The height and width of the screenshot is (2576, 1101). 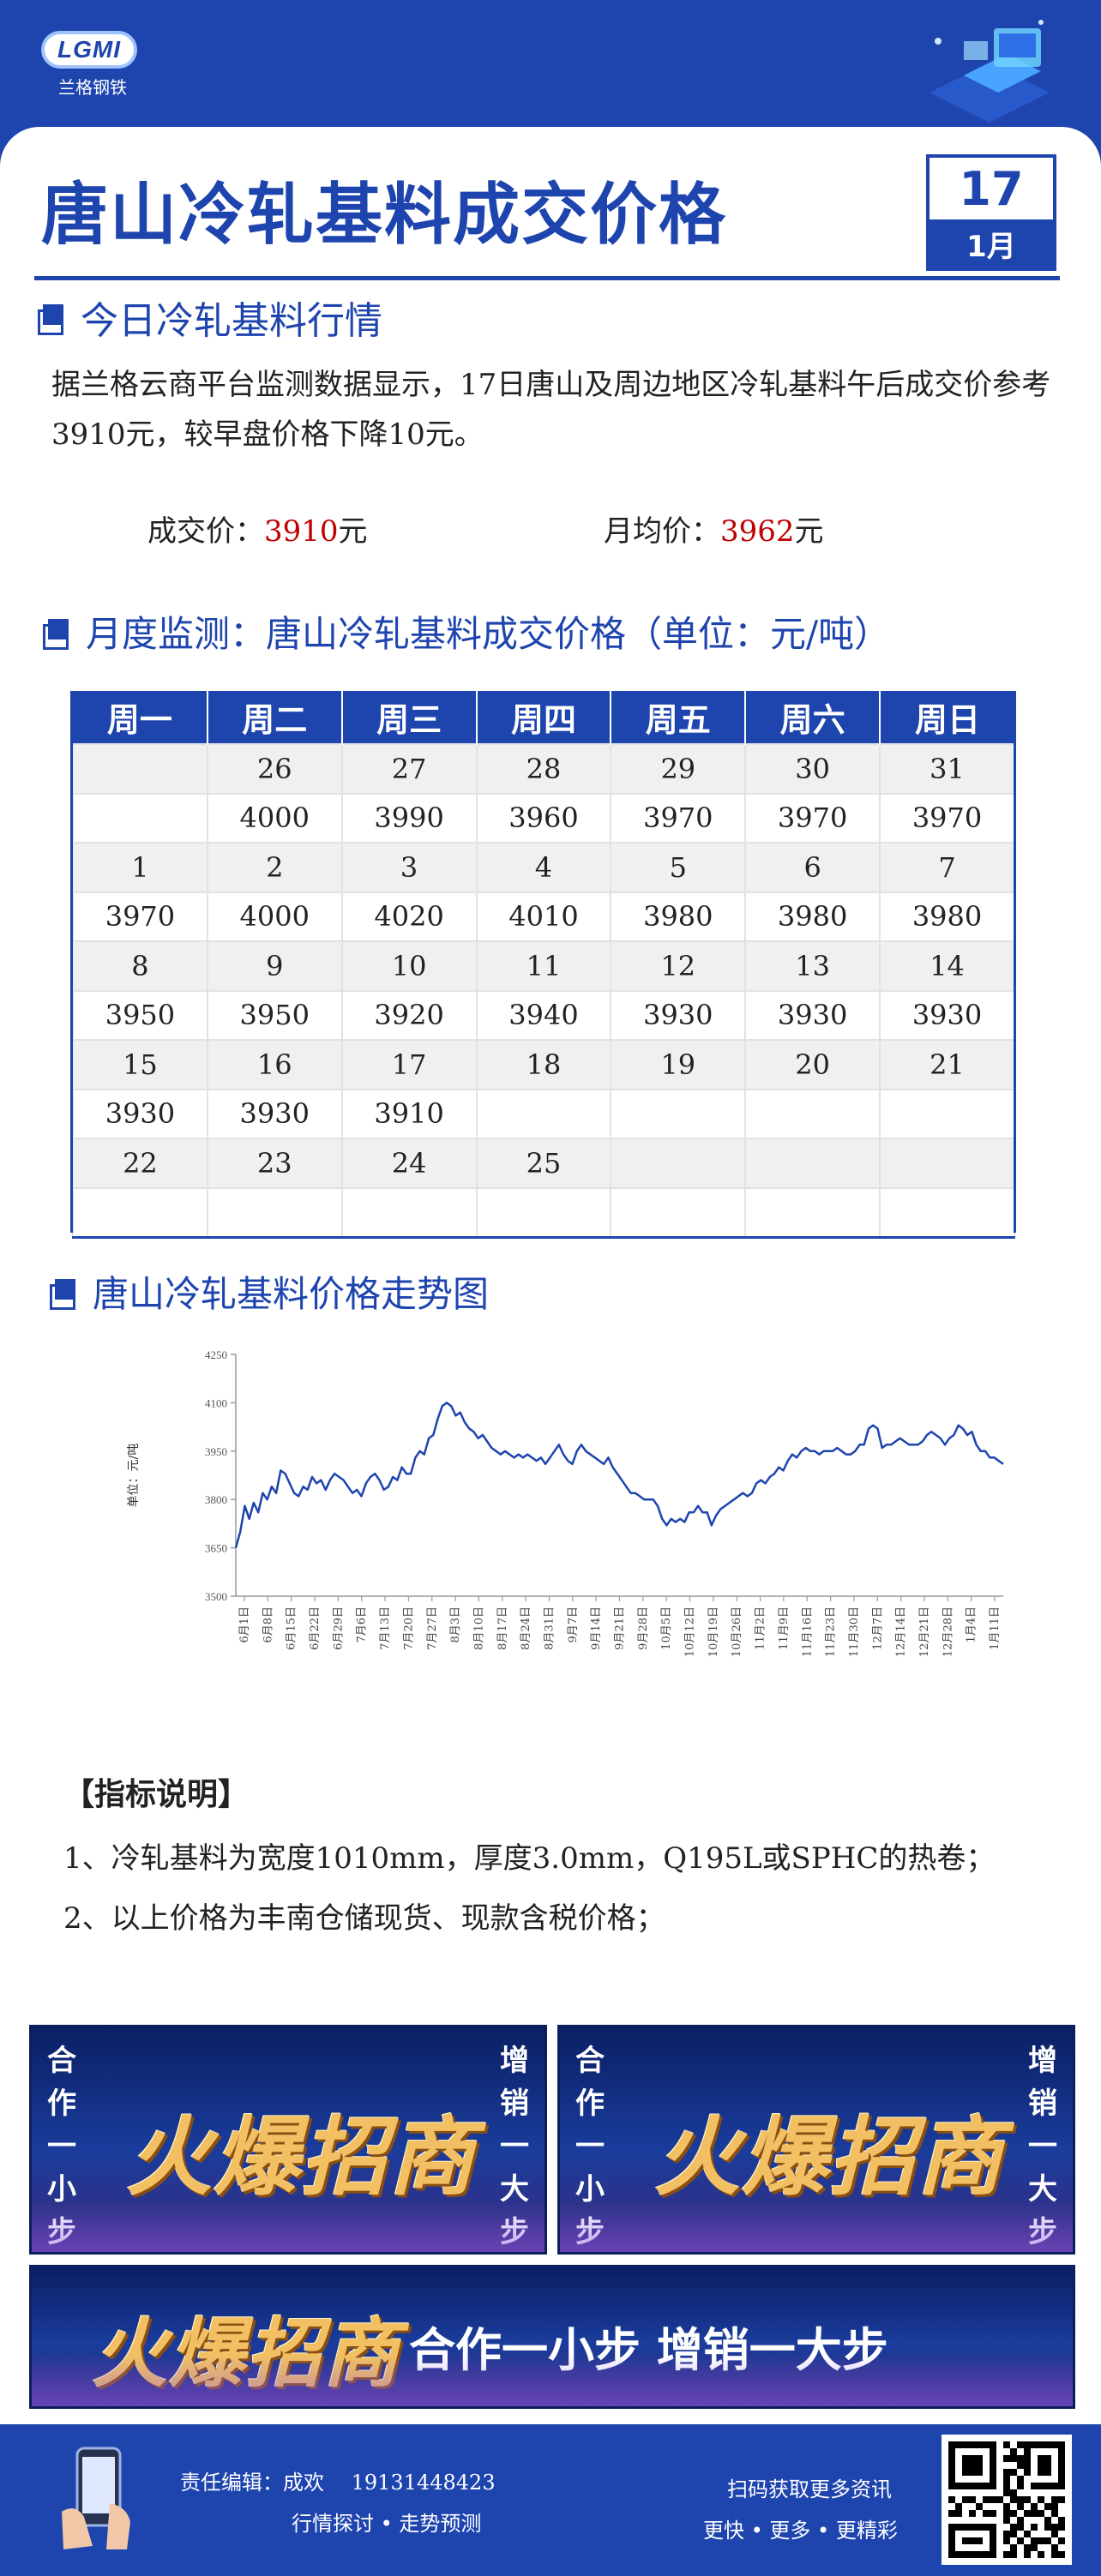 I want to click on calendar-date-cell: 10, so click(x=409, y=966).